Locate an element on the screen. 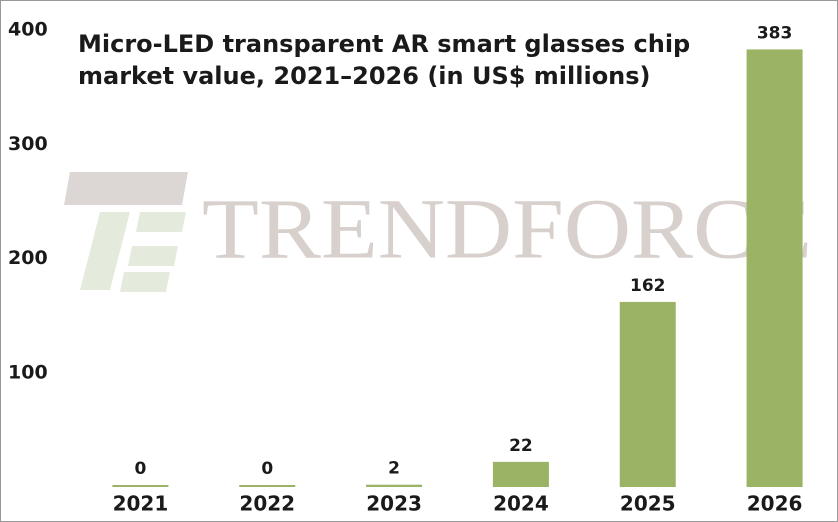  watermark-logo is located at coordinates (126, 232).